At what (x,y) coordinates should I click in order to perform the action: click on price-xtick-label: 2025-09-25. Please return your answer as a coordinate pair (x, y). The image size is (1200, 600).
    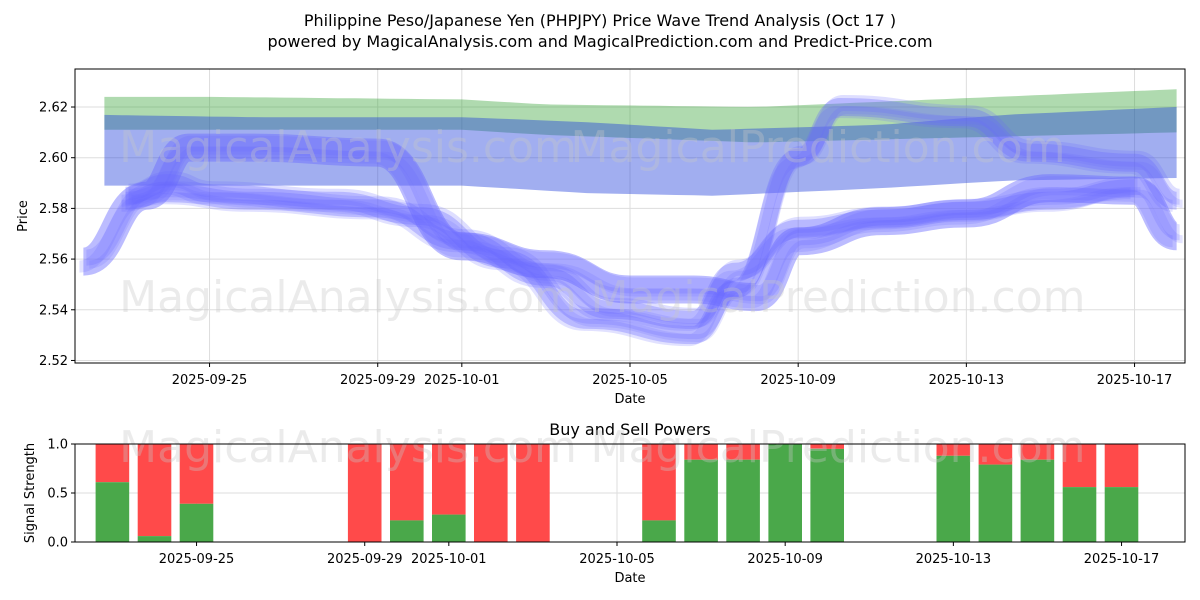
    Looking at the image, I should click on (210, 380).